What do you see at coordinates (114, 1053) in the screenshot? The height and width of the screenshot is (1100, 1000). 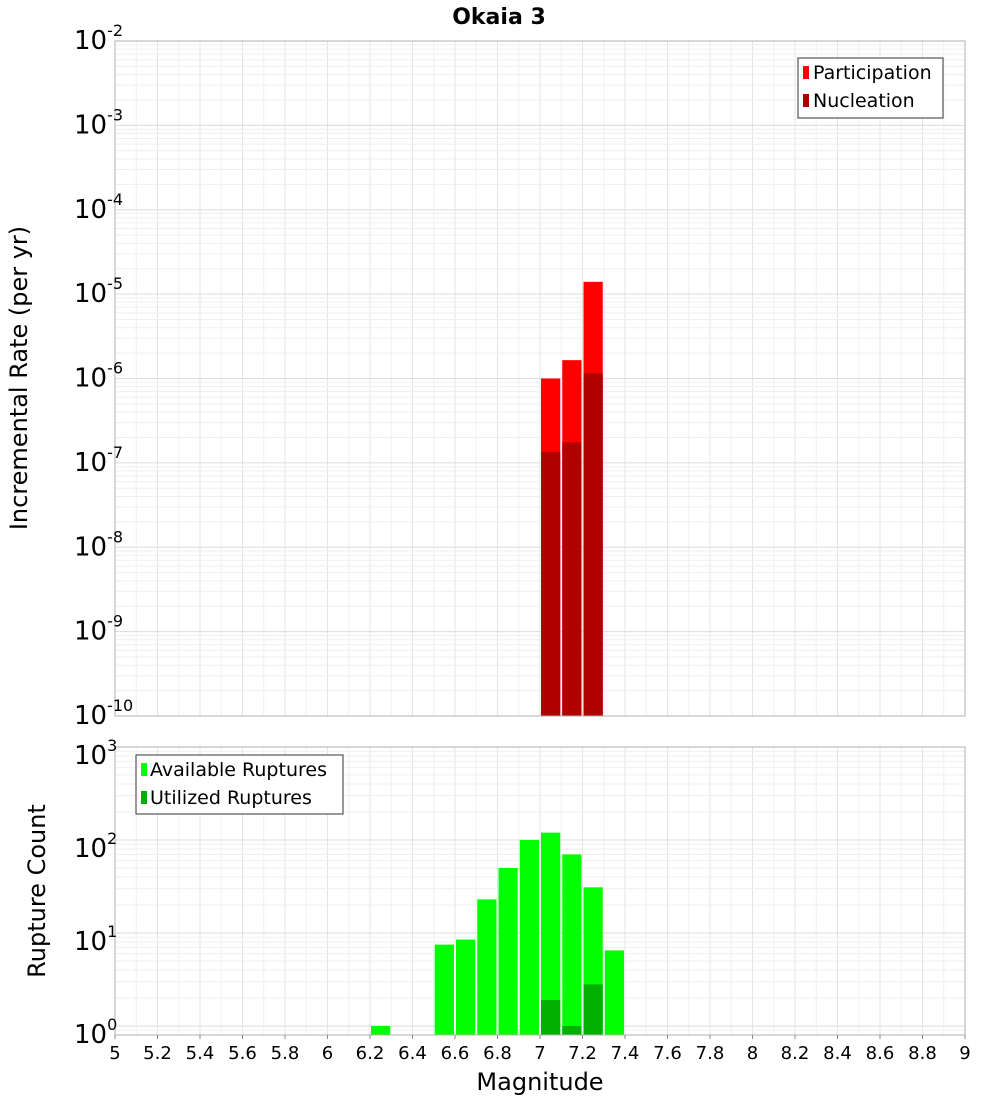 I see `x-tick-label: 5` at bounding box center [114, 1053].